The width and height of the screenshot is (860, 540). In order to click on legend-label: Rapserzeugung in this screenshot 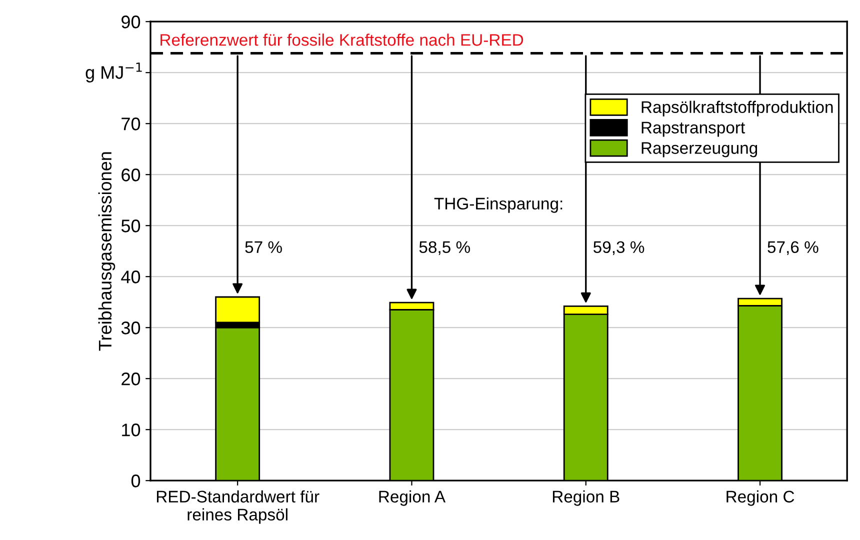, I will do `click(700, 150)`.